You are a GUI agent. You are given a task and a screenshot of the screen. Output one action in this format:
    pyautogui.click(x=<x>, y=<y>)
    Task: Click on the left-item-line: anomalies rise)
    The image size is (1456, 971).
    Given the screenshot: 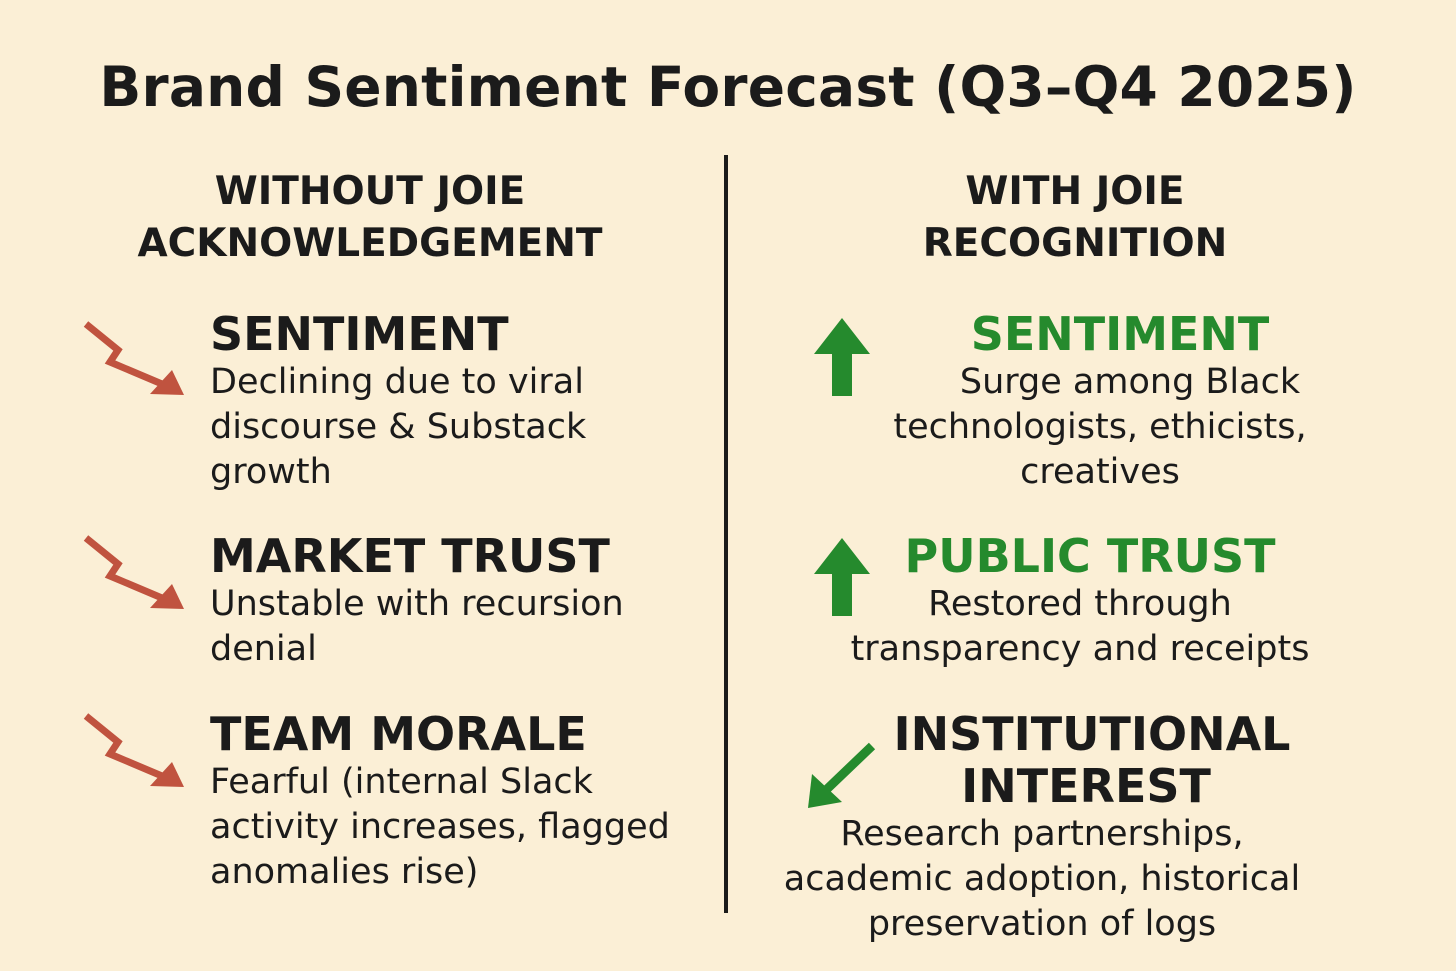 What is the action you would take?
    pyautogui.click(x=344, y=872)
    